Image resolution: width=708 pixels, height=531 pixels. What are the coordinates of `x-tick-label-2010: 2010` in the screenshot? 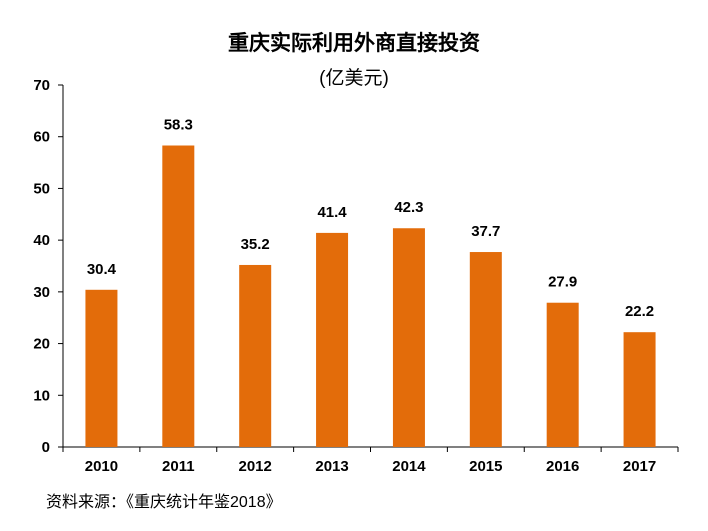 It's located at (101, 466).